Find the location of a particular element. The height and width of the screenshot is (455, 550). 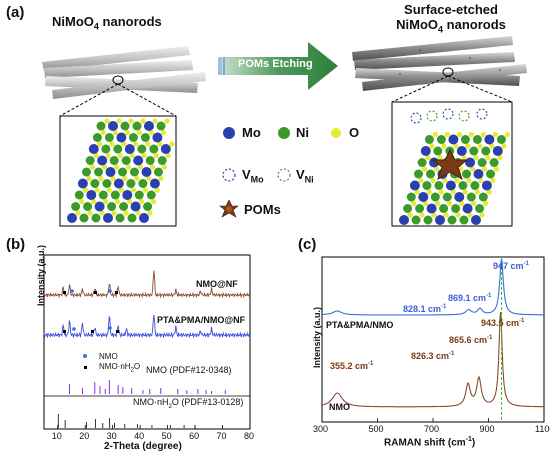

peak-865-val: 865.6 cm is located at coordinates (468, 340).